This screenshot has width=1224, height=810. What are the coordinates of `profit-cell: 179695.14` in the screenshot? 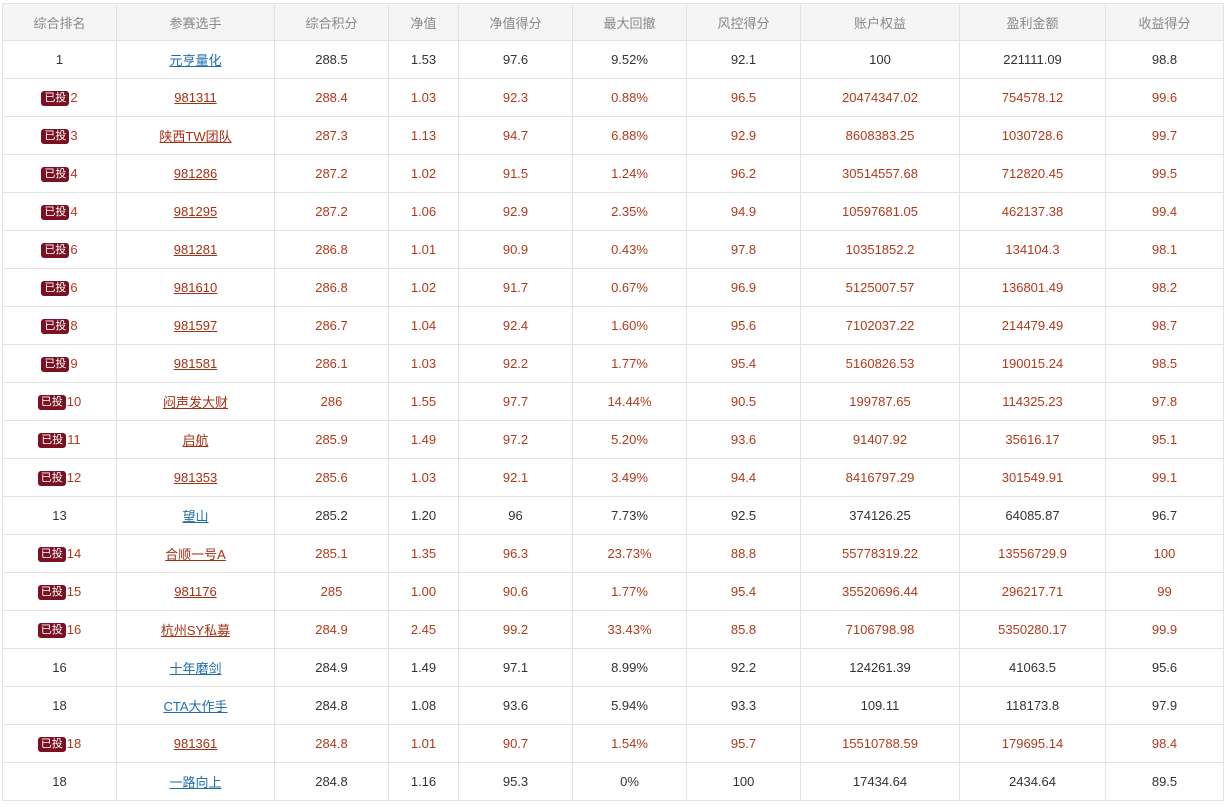 It's located at (1032, 743).